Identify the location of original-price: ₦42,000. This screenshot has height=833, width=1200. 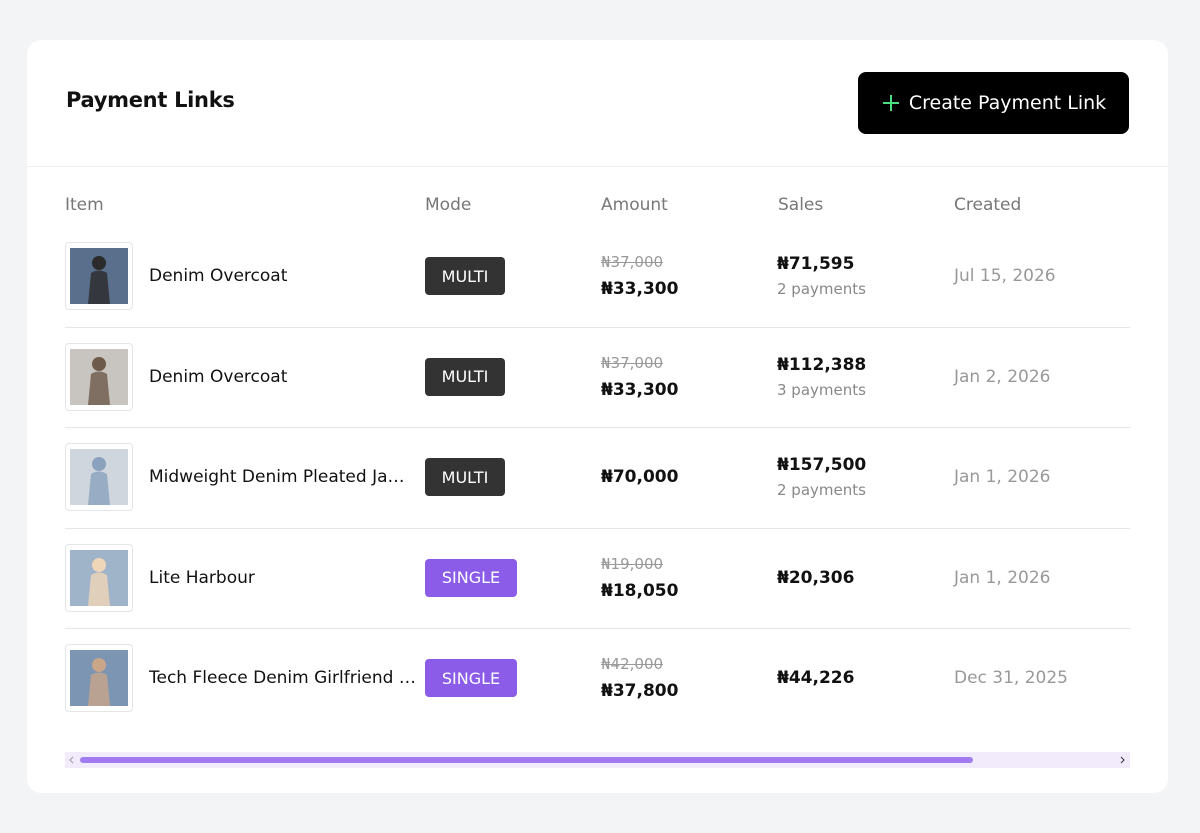
(632, 664).